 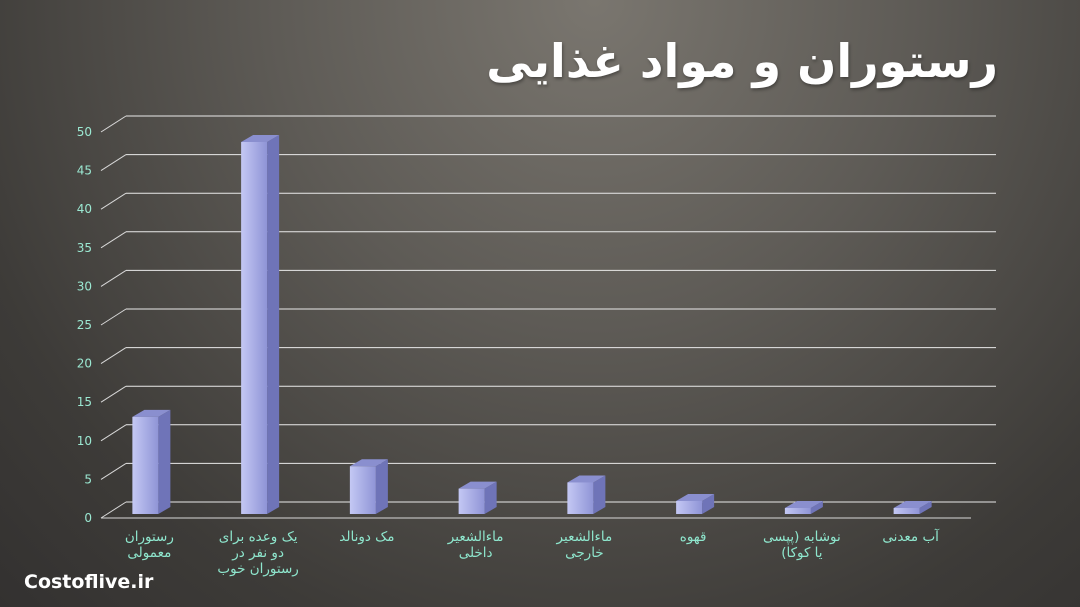 I want to click on ytick-label: 35, so click(x=84, y=248).